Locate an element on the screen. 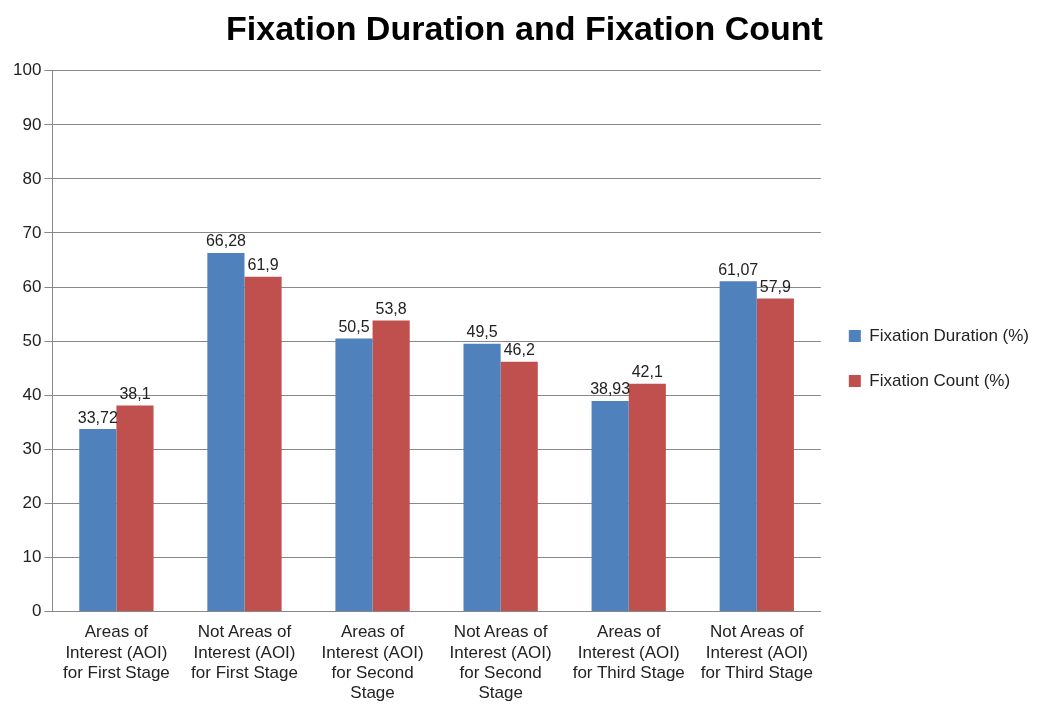  x-tick-label: Areas of Interest (AOI) for Third Stage is located at coordinates (628, 652).